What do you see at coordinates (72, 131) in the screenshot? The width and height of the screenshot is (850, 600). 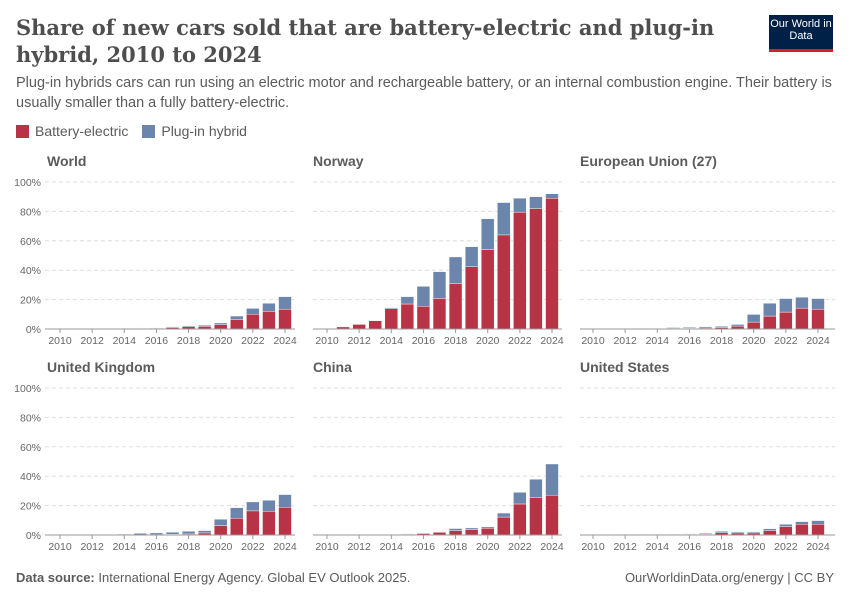 I see `legend-item-battery-electric: Battery-electric` at bounding box center [72, 131].